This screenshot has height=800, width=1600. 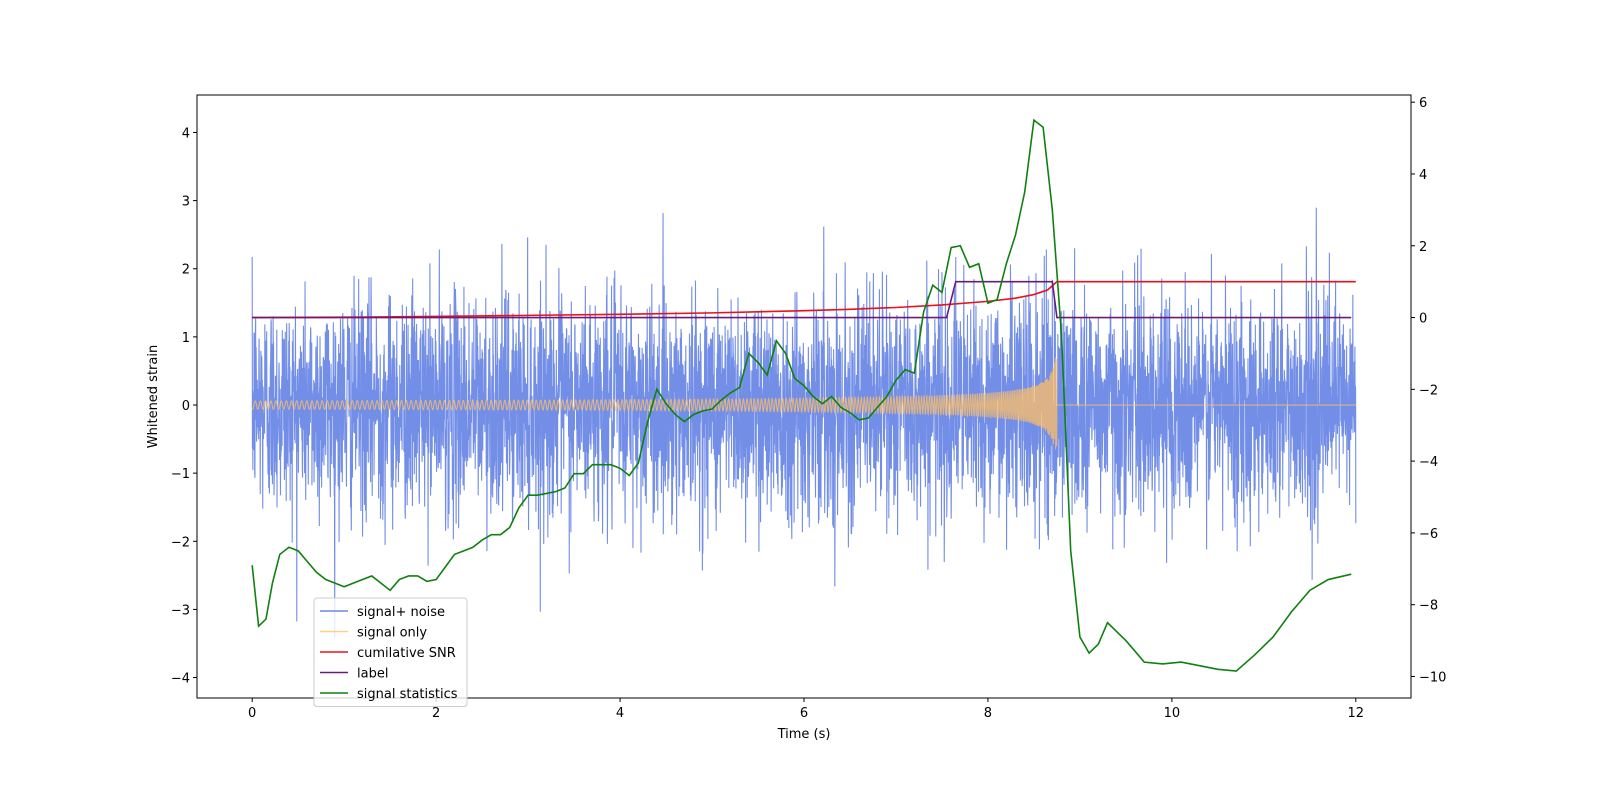 What do you see at coordinates (1423, 319) in the screenshot?
I see `y2-tick-label: 0` at bounding box center [1423, 319].